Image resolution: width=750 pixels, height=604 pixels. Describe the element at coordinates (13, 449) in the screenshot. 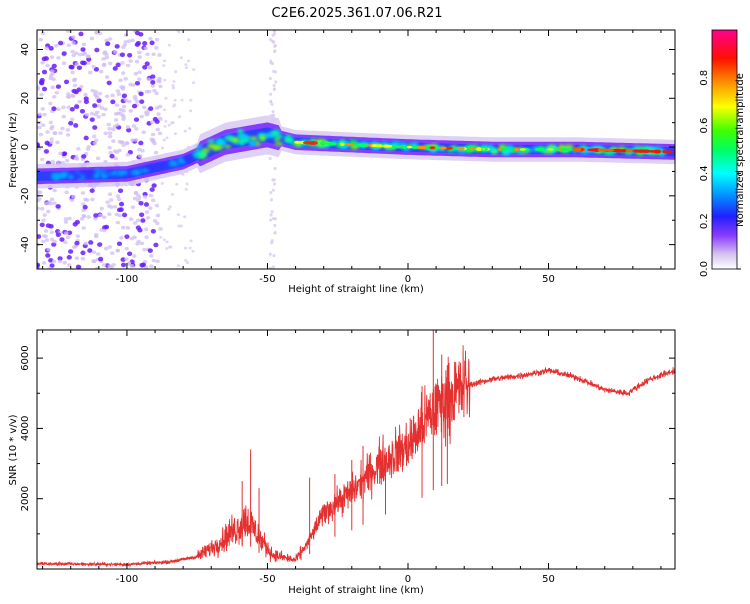

I see `snr-y-label: SNR (10 * v/v)` at that location.